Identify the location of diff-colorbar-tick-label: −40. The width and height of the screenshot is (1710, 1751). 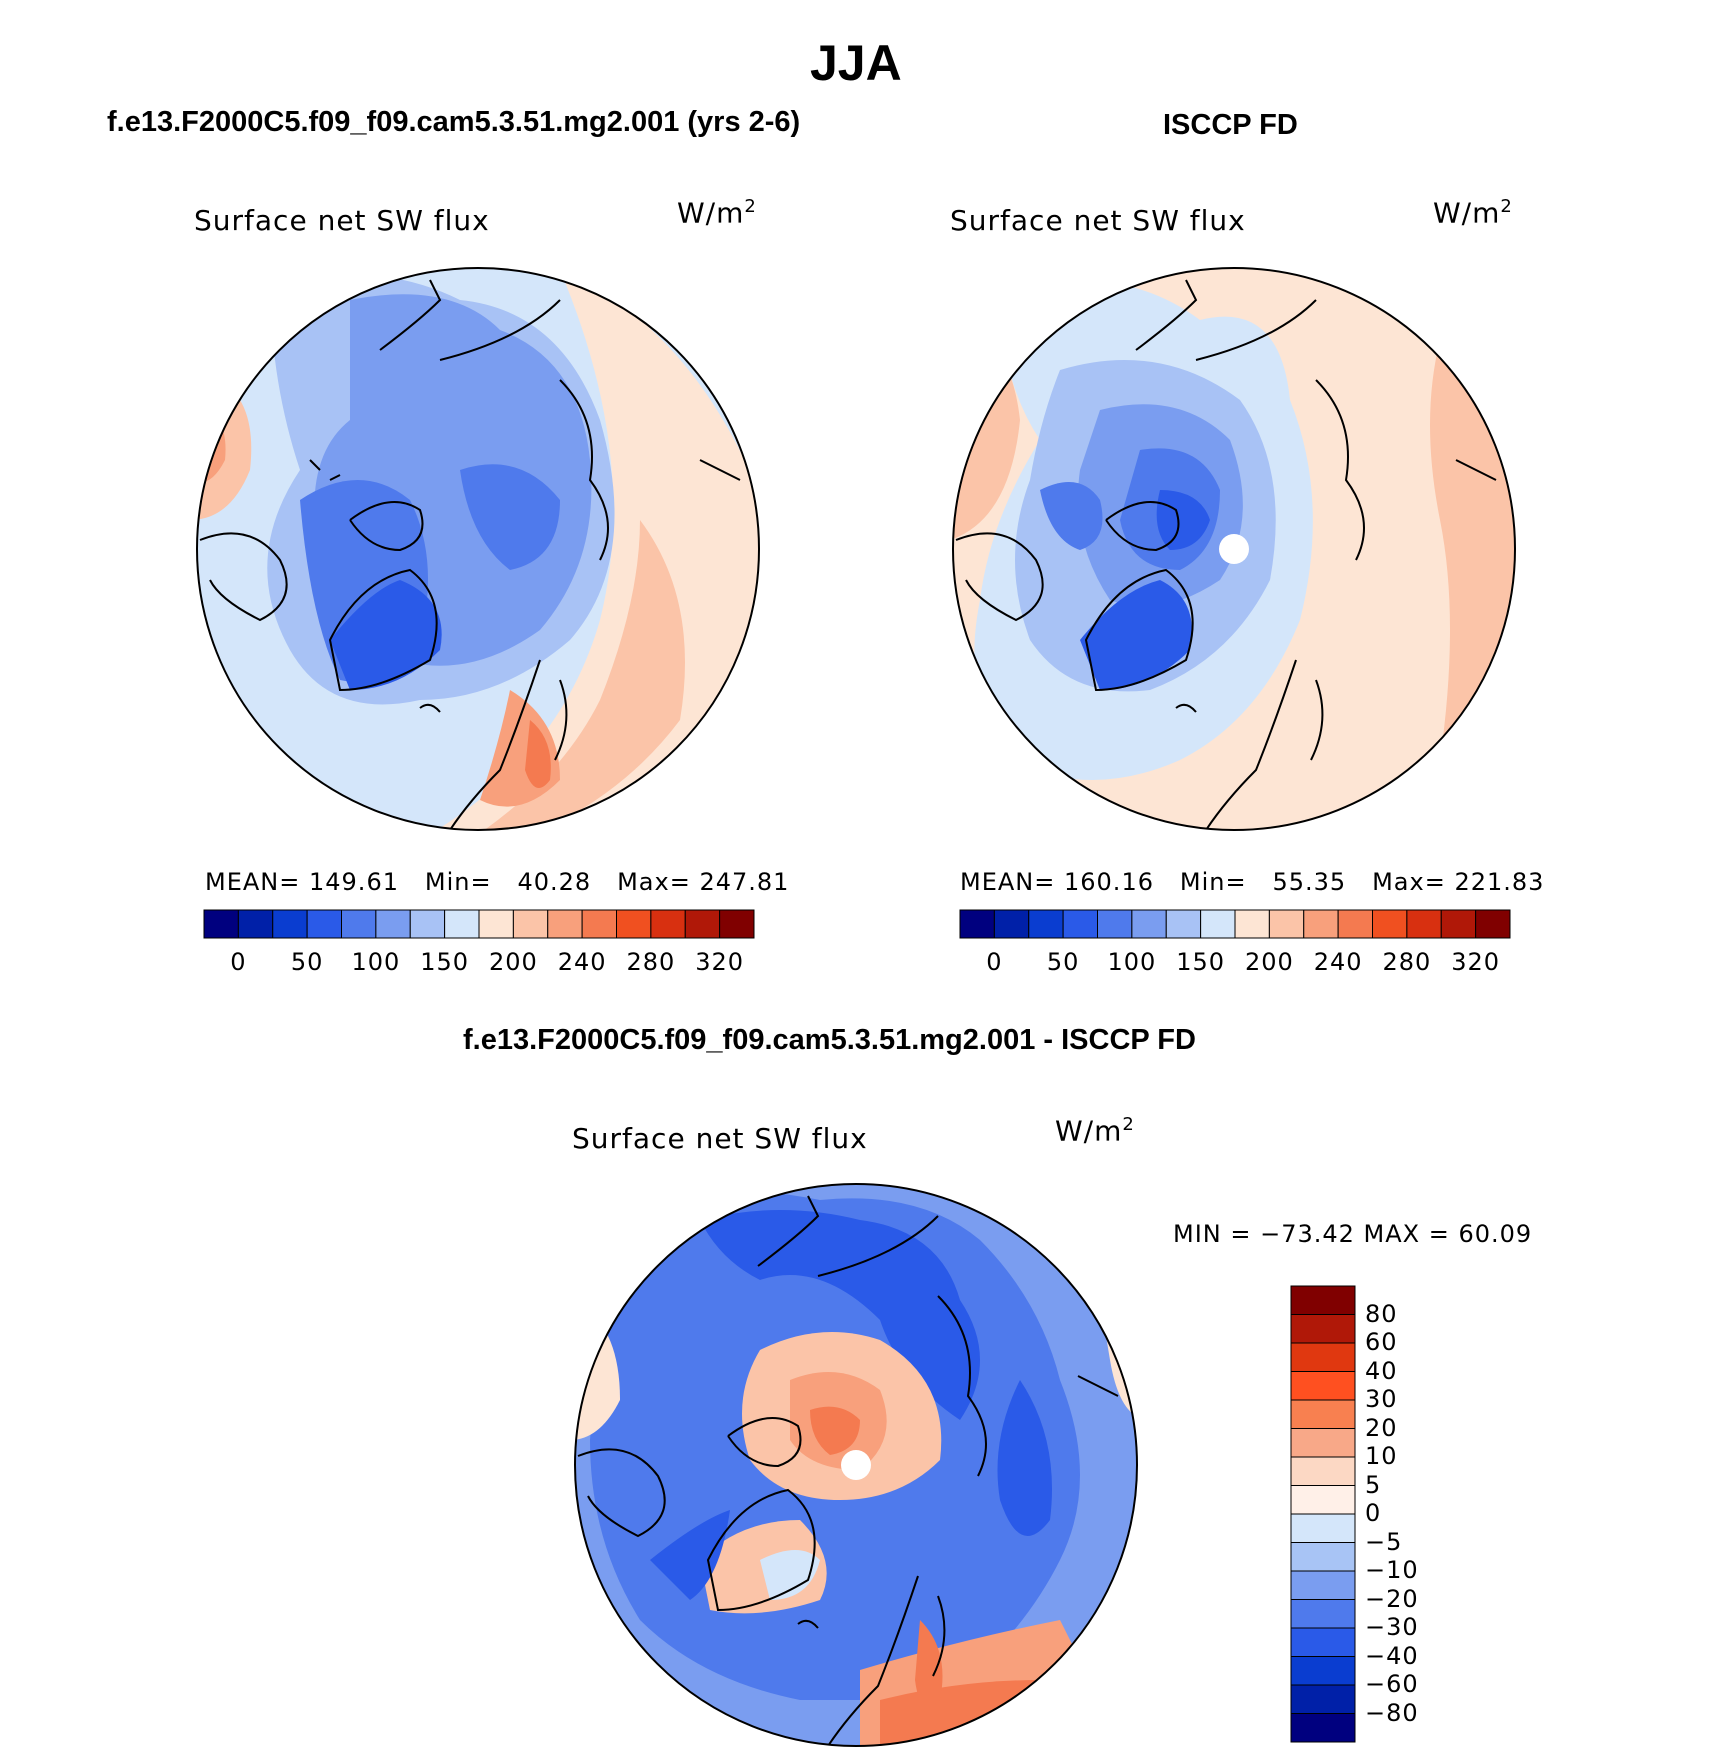
(1392, 1655).